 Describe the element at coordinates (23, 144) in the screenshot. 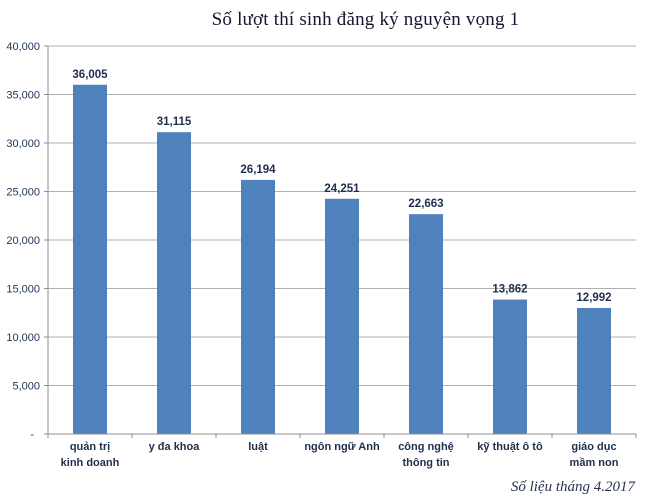

I see `y-tick-label: 30,000` at that location.